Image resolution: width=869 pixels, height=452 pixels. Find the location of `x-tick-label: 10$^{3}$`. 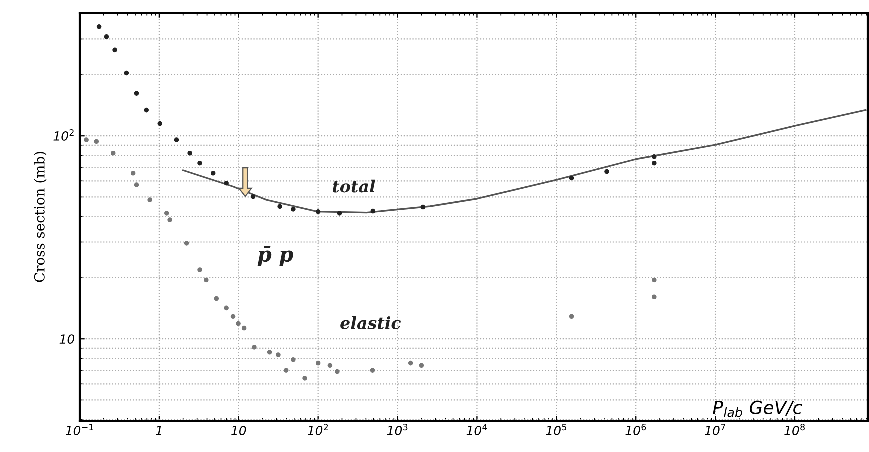

x-tick-label: 10$^{3}$ is located at coordinates (397, 430).